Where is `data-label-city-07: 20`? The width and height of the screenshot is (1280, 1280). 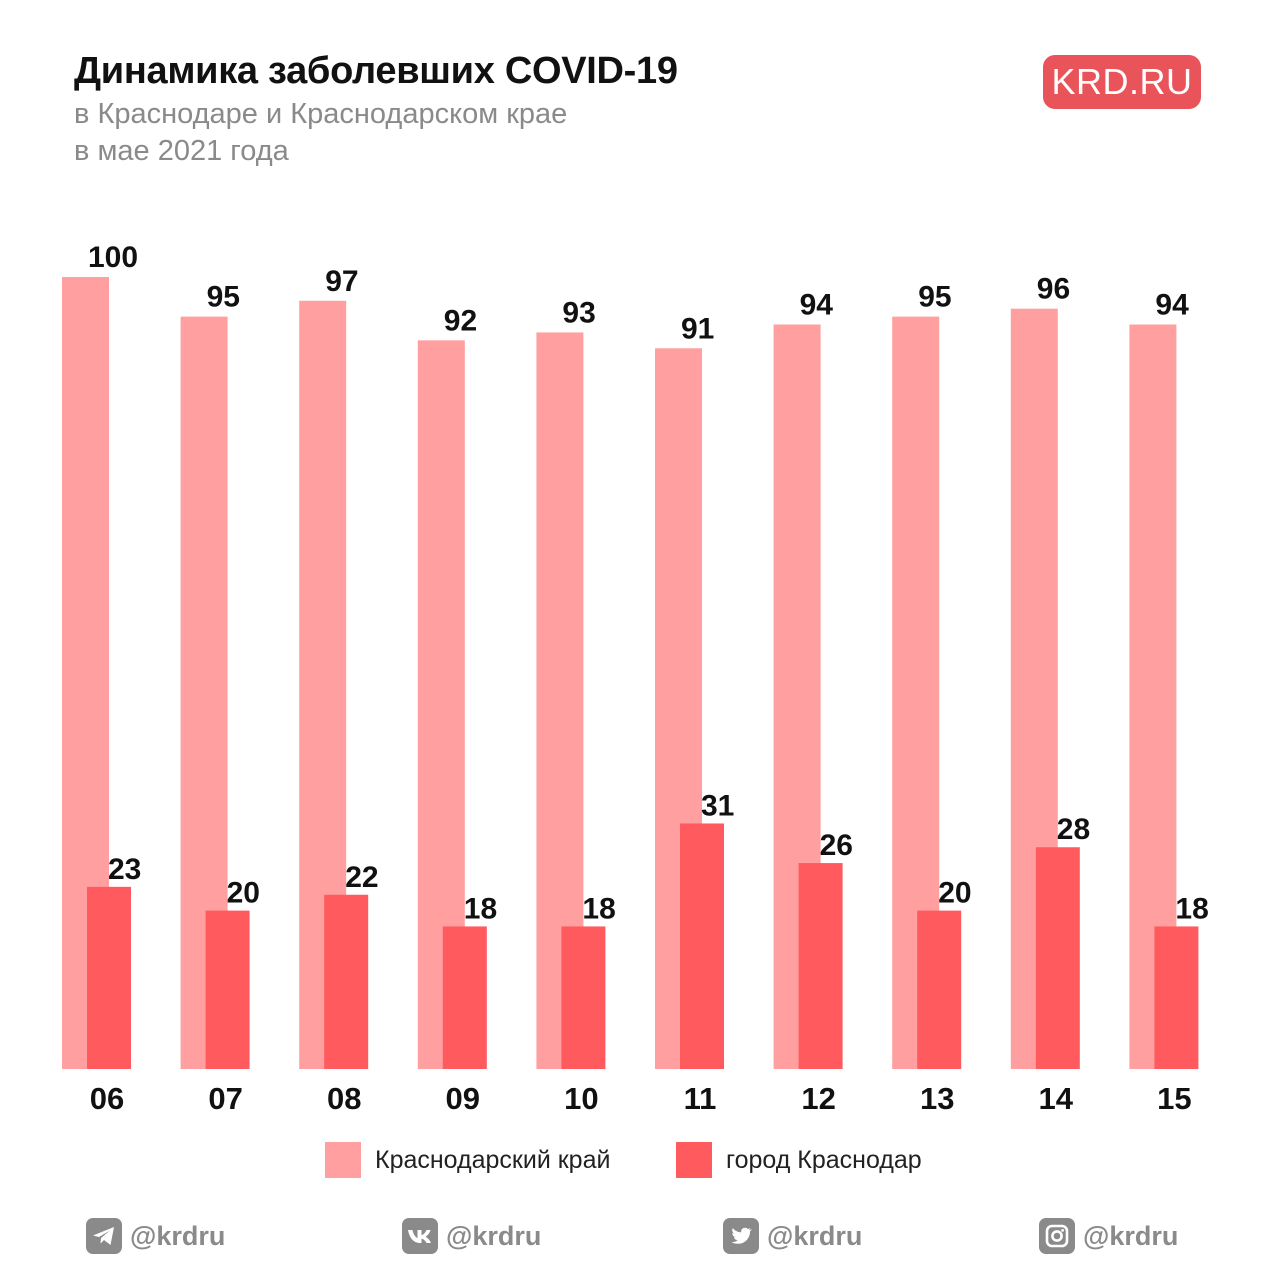 data-label-city-07: 20 is located at coordinates (243, 893).